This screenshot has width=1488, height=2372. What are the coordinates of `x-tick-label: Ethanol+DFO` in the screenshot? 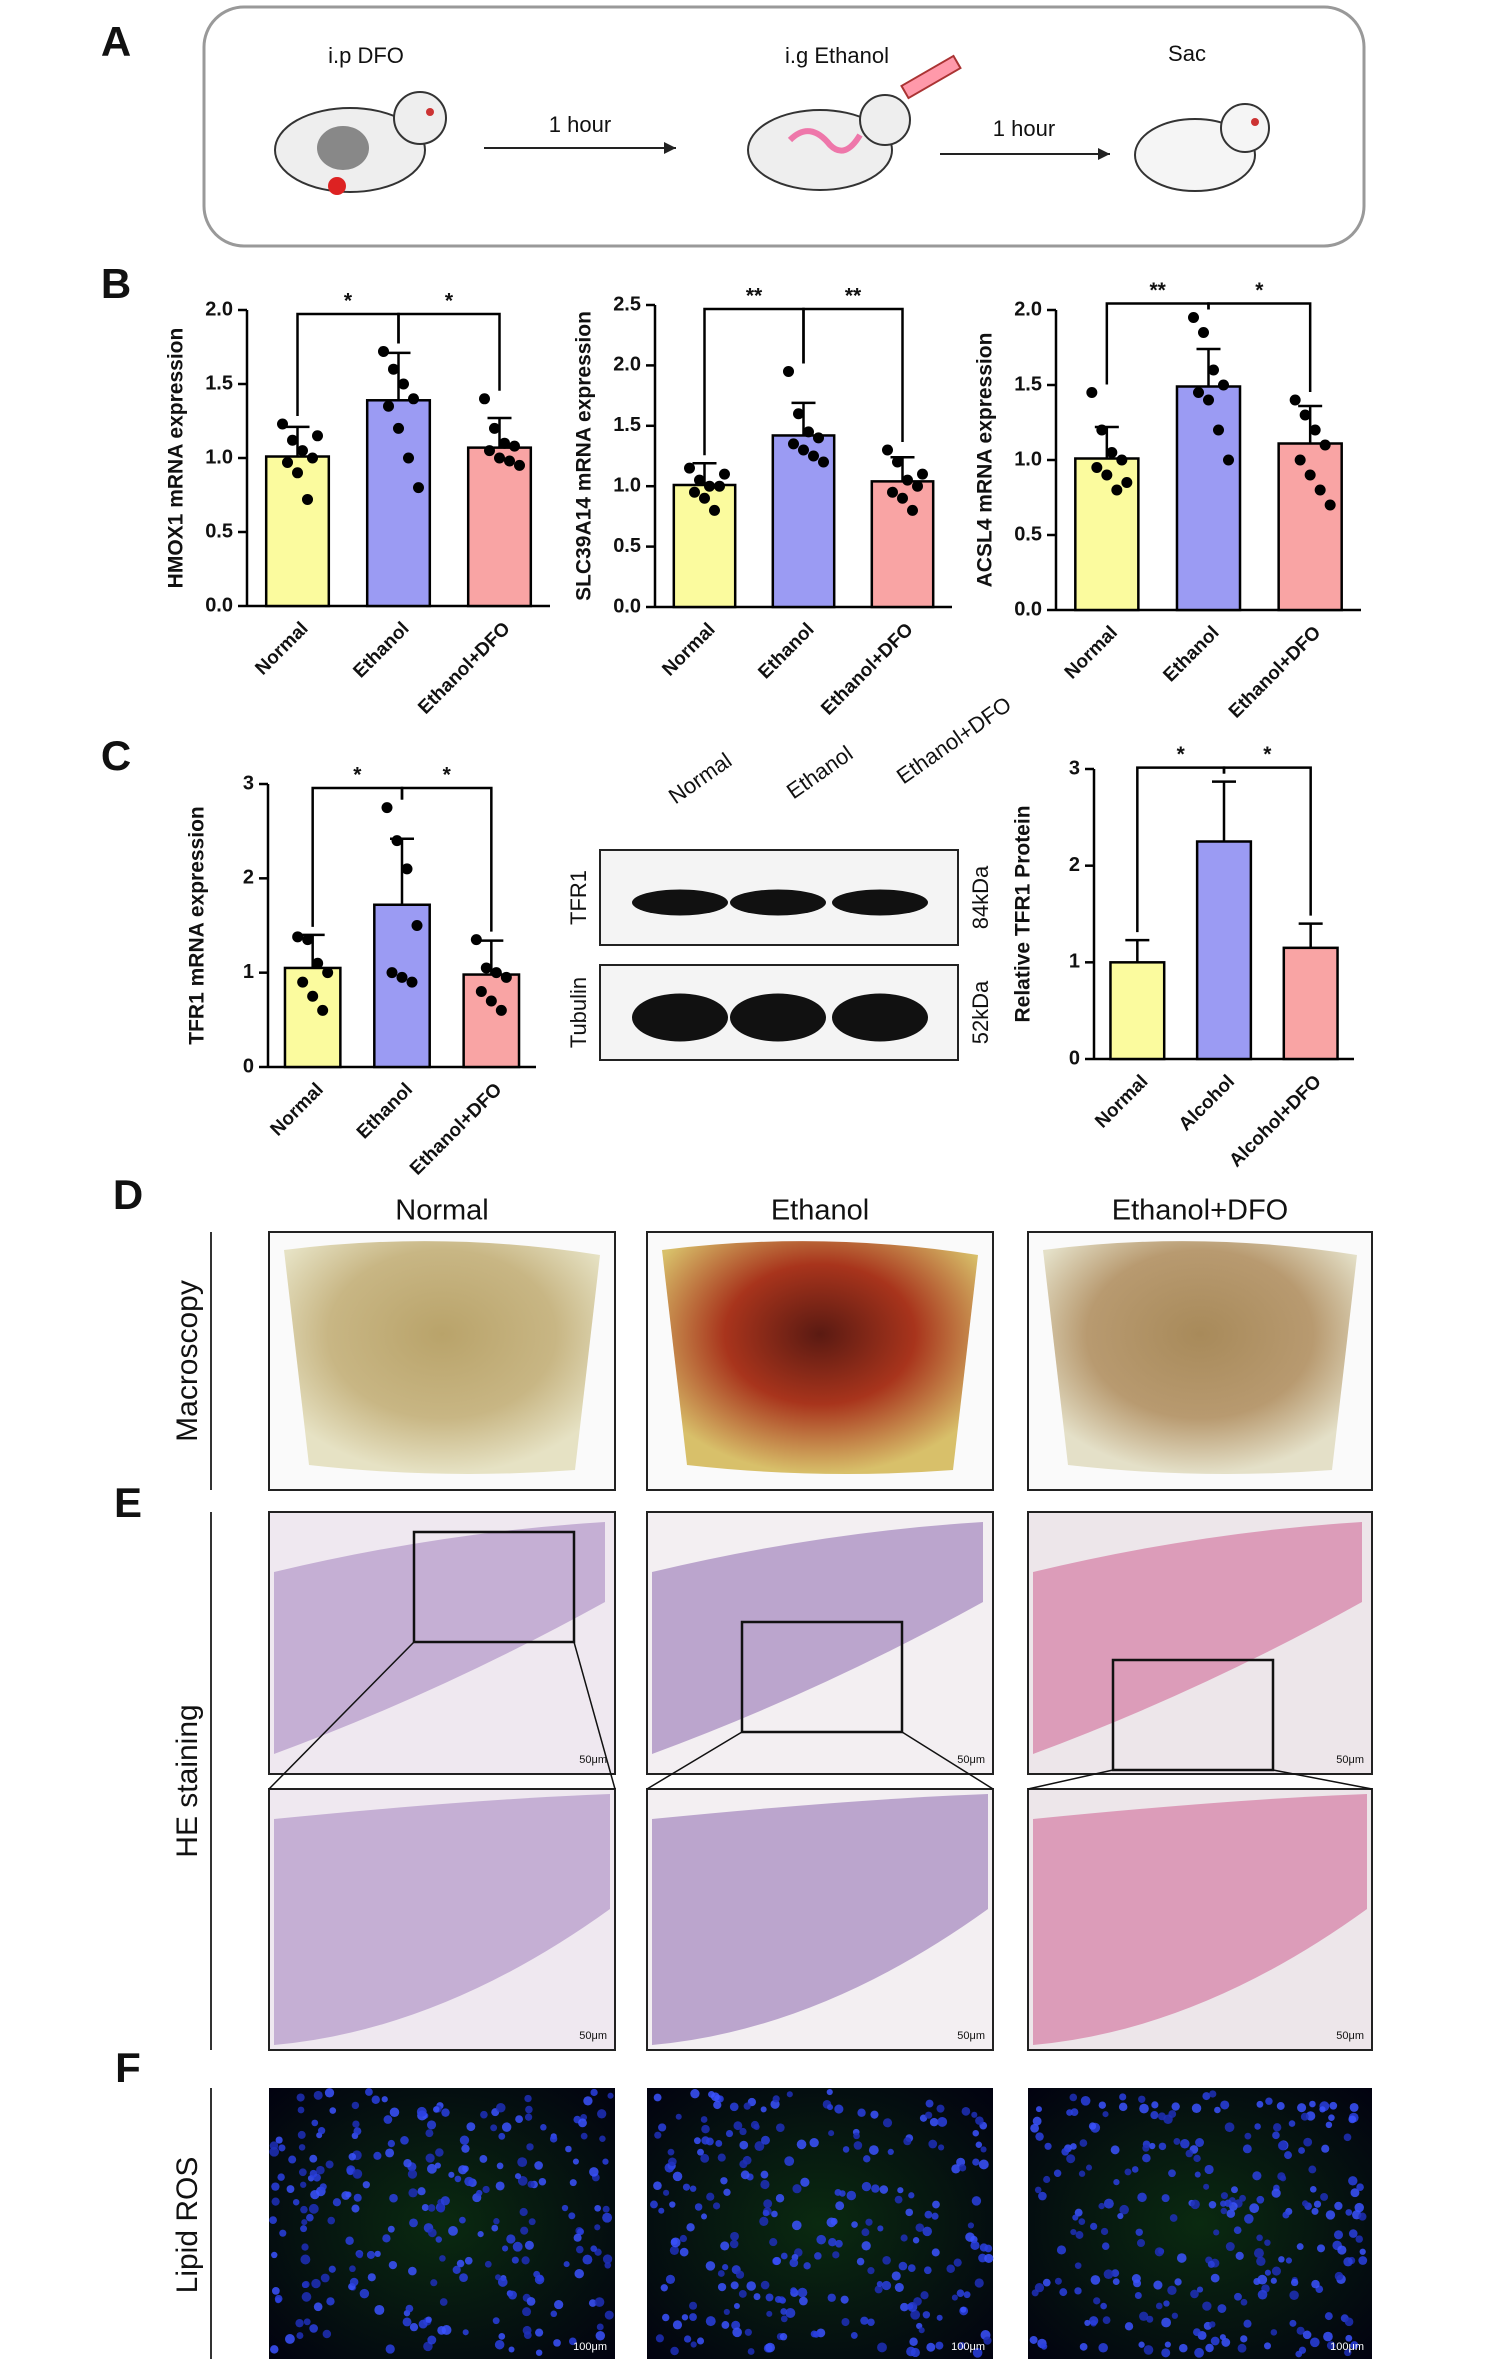 It's located at (867, 669).